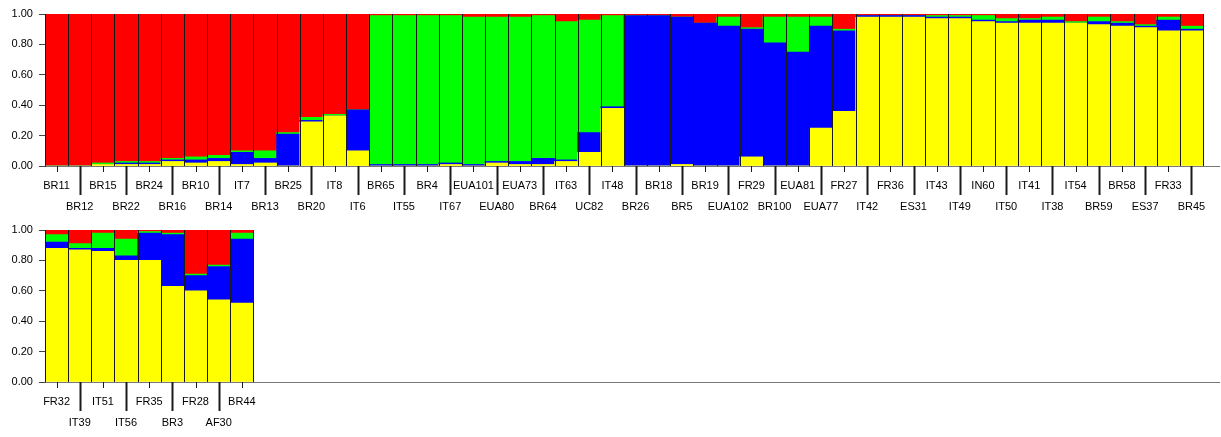  Describe the element at coordinates (635, 206) in the screenshot. I see `x-tick-label: BR26` at that location.